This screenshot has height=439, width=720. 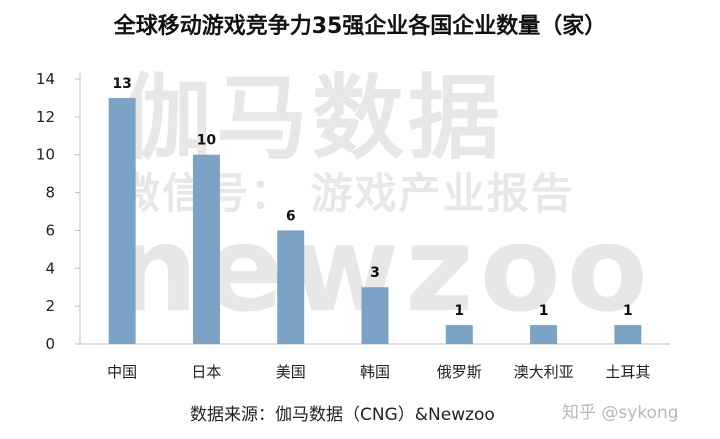 What do you see at coordinates (121, 84) in the screenshot?
I see `data-label: 13` at bounding box center [121, 84].